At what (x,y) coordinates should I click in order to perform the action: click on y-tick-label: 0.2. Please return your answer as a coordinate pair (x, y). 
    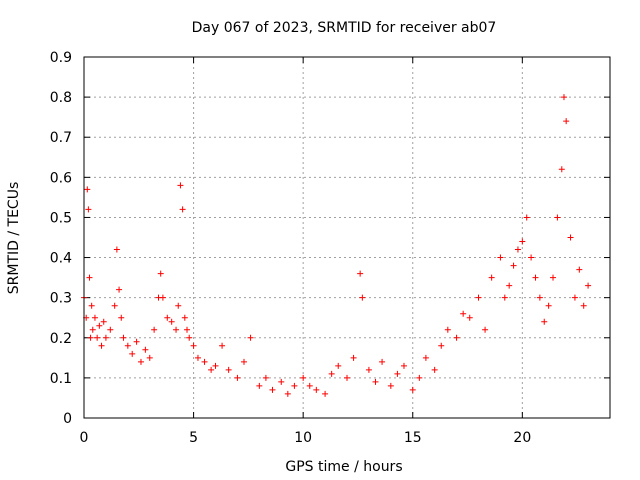
    Looking at the image, I should click on (61, 339).